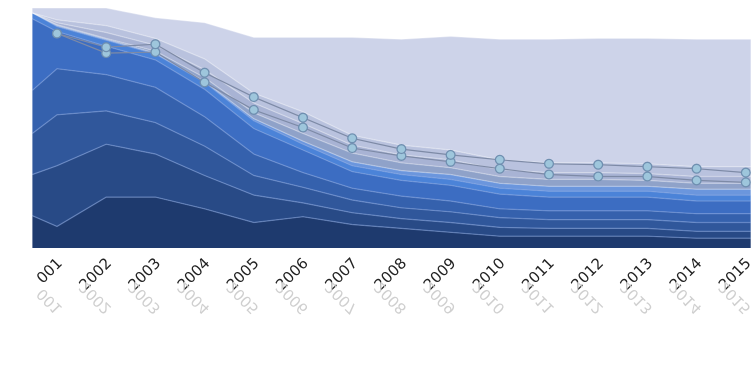  I want to click on data-point-s2-2002, so click(106, 47).